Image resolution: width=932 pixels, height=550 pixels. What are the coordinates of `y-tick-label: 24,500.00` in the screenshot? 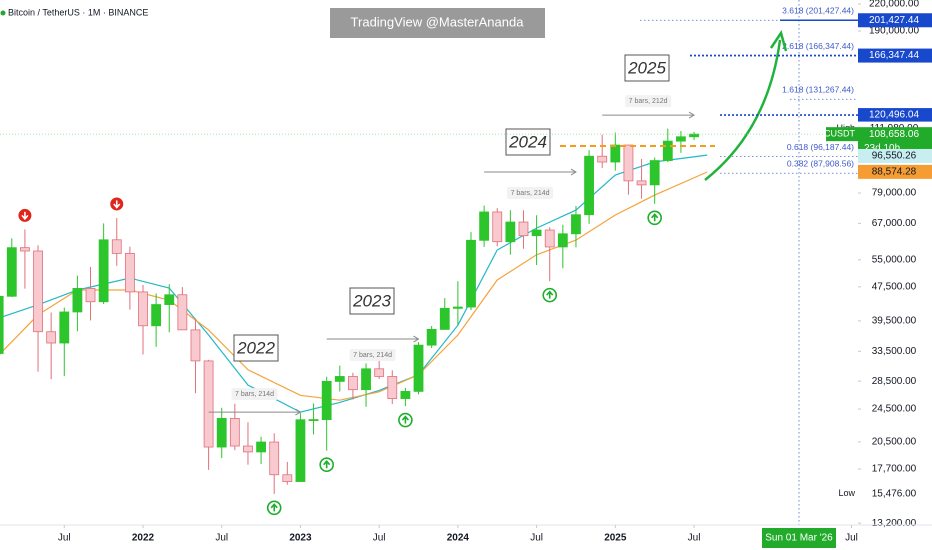 It's located at (894, 409).